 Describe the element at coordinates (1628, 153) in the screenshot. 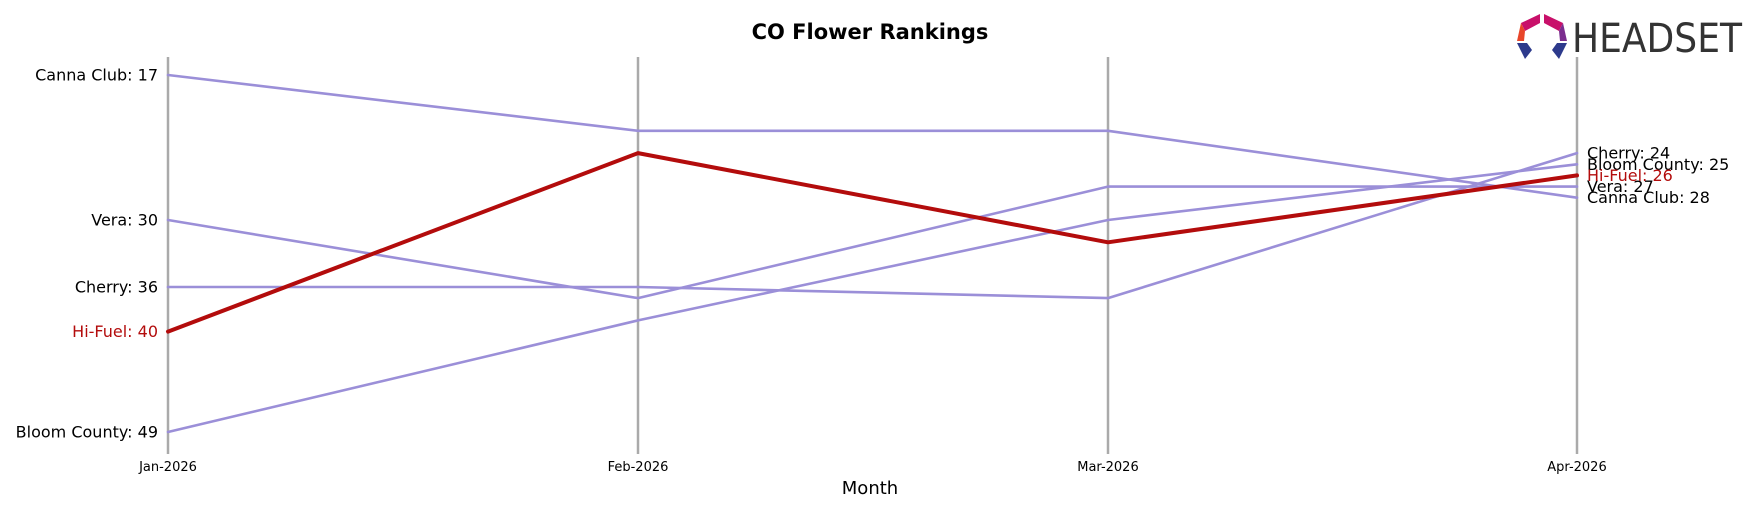

I see `end-label-cherry: Cherry: 24` at that location.